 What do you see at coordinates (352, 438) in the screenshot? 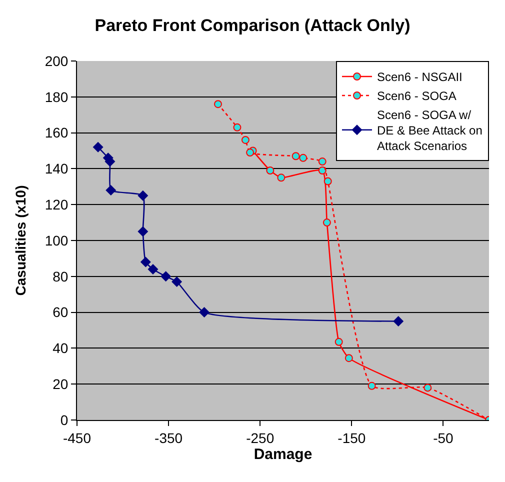
I see `x-tick-label: -150` at bounding box center [352, 438].